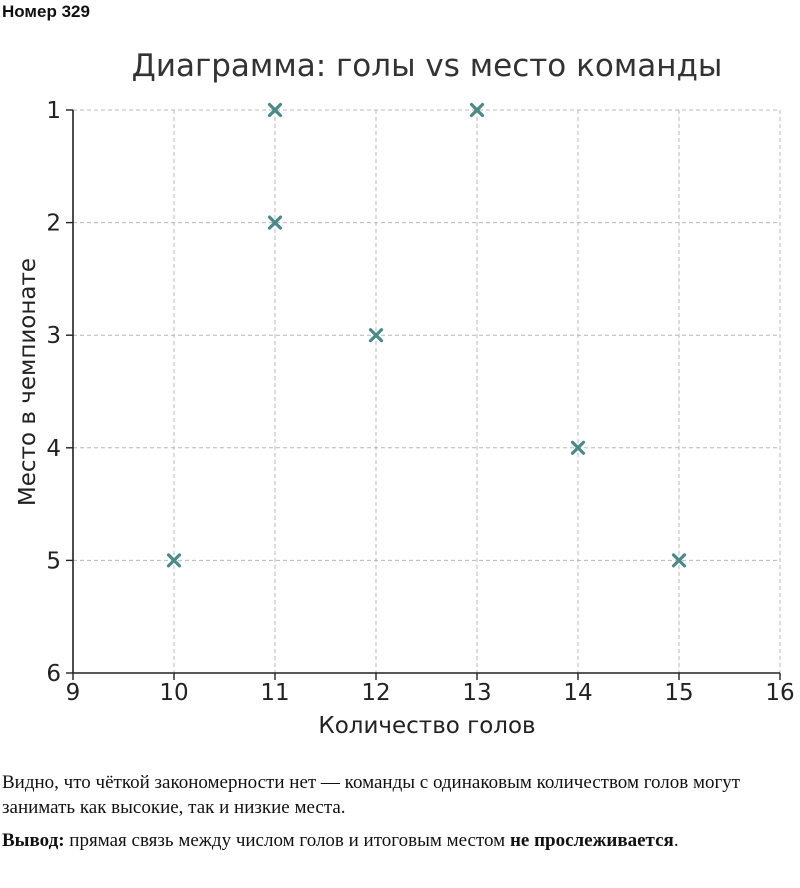  What do you see at coordinates (53, 561) in the screenshot?
I see `y-tick-label: 5` at bounding box center [53, 561].